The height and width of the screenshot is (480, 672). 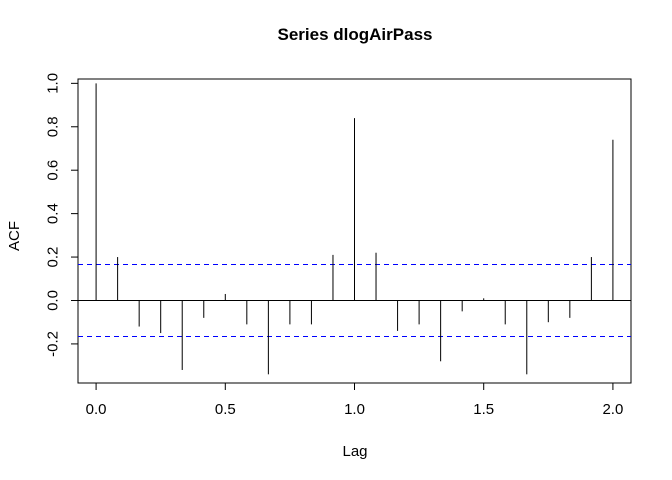 What do you see at coordinates (354, 300) in the screenshot?
I see `confidence-bands` at bounding box center [354, 300].